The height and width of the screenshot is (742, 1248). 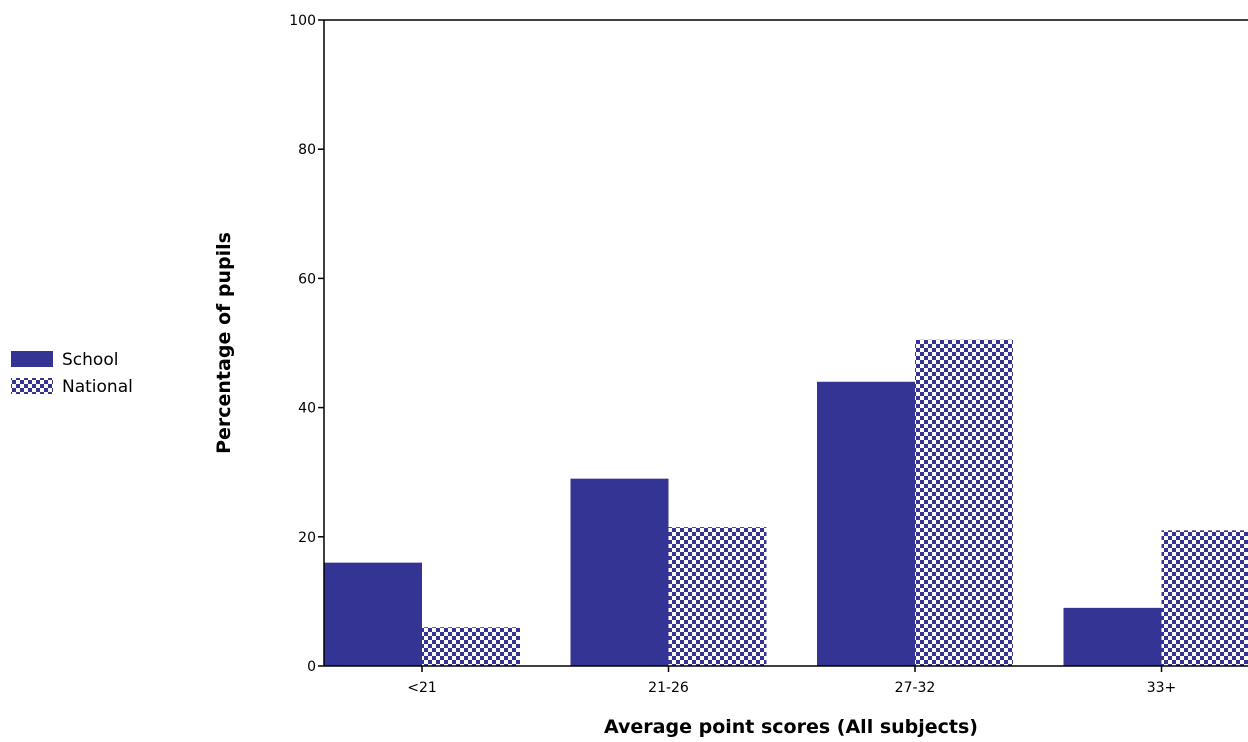 I want to click on y-tick-label-5: 100, so click(x=302, y=21).